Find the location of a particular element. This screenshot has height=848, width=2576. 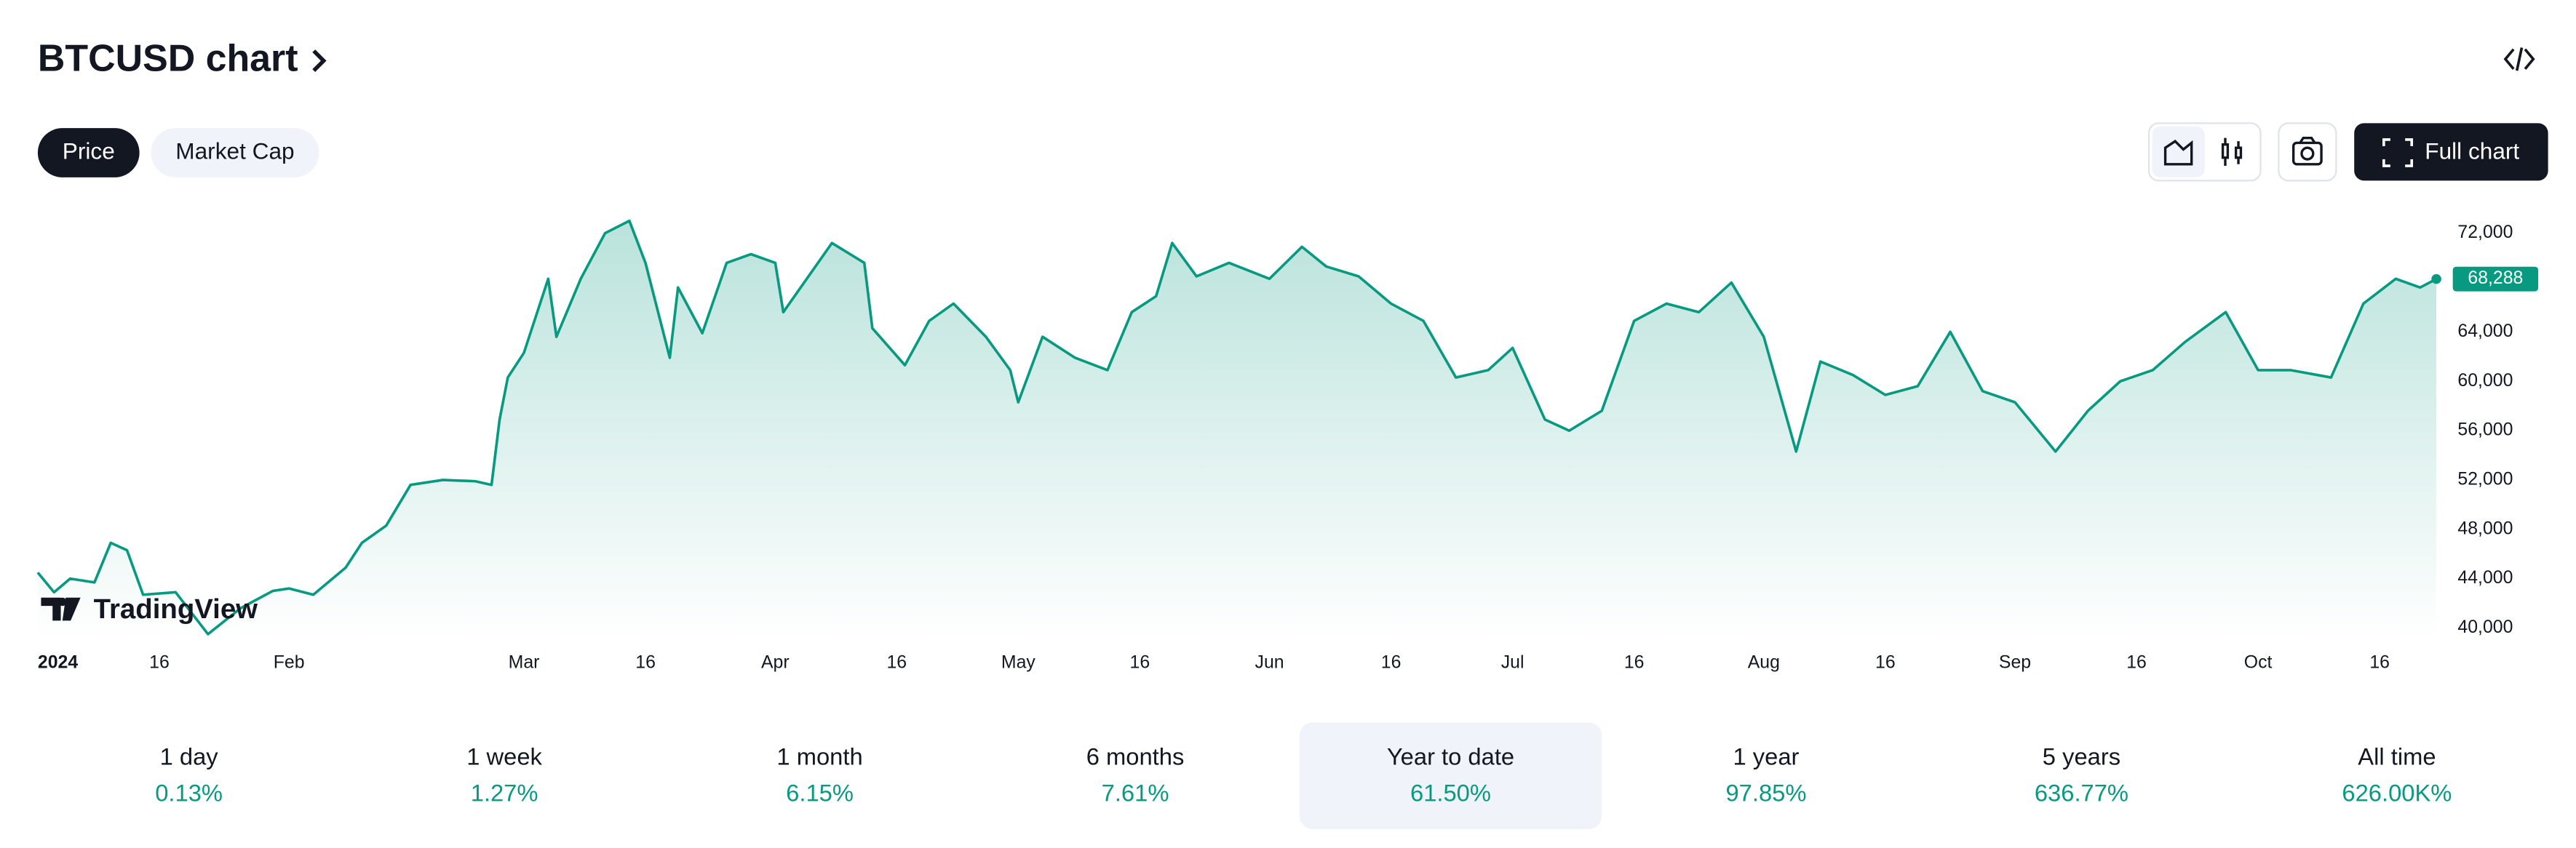

period-label: 1 month is located at coordinates (819, 756).